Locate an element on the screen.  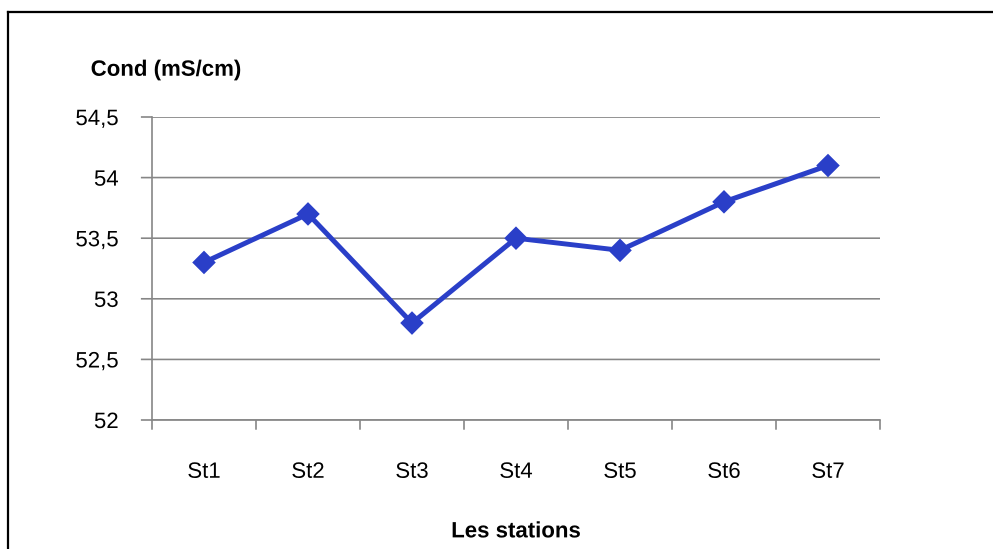
x-tick-label: St6 is located at coordinates (724, 470).